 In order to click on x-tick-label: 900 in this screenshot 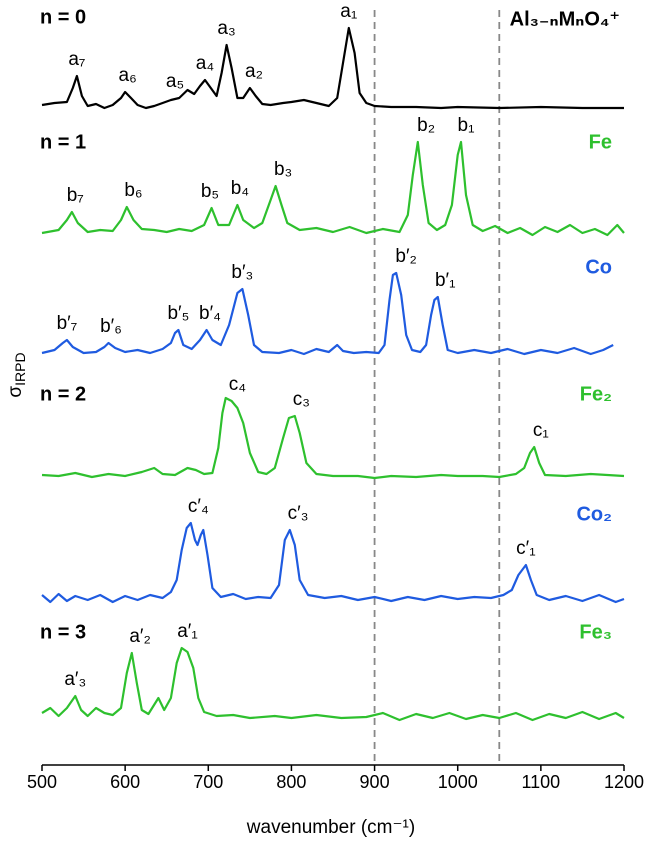, I will do `click(375, 782)`.